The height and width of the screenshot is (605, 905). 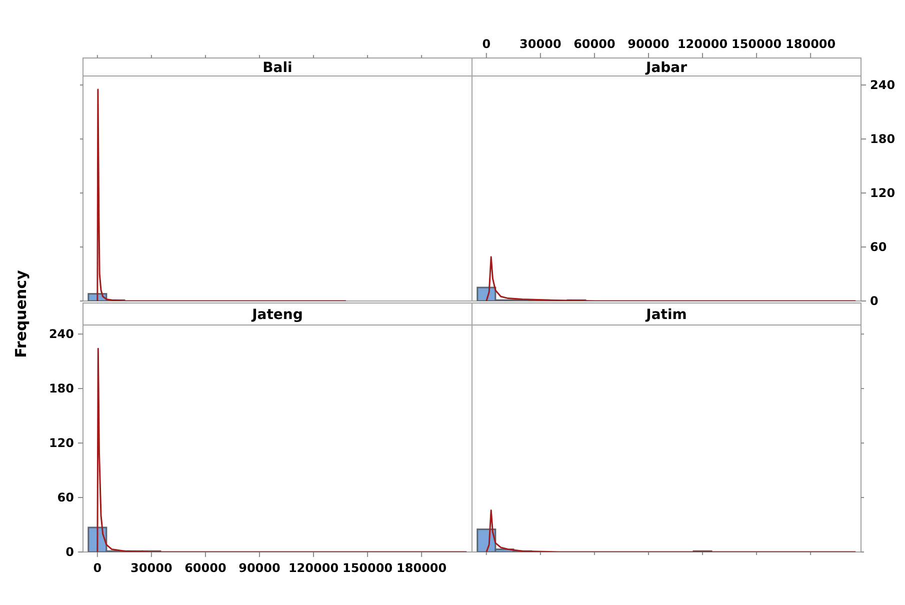 What do you see at coordinates (666, 68) in the screenshot?
I see `chart-title: Jabar` at bounding box center [666, 68].